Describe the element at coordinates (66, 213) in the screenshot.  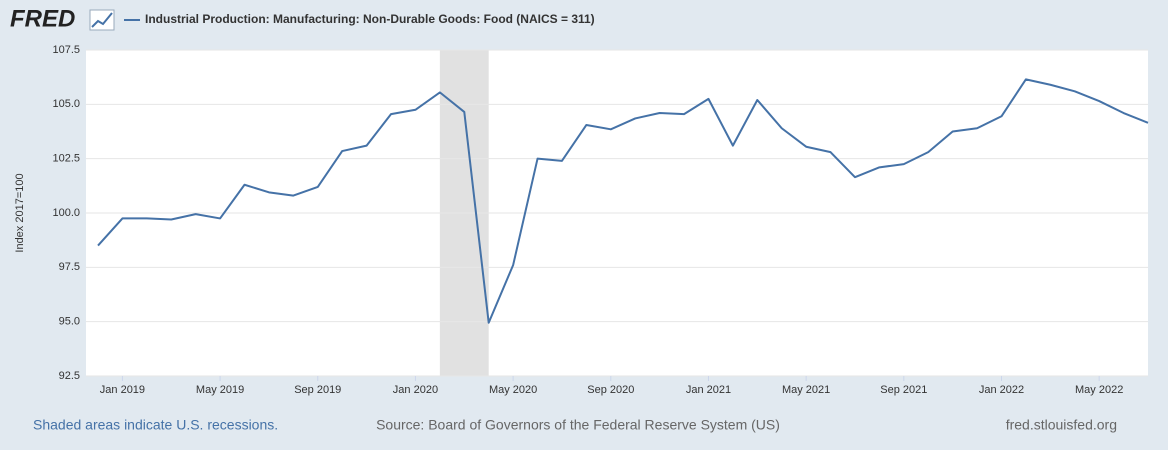
I see `y-tick-label: 100.0` at that location.